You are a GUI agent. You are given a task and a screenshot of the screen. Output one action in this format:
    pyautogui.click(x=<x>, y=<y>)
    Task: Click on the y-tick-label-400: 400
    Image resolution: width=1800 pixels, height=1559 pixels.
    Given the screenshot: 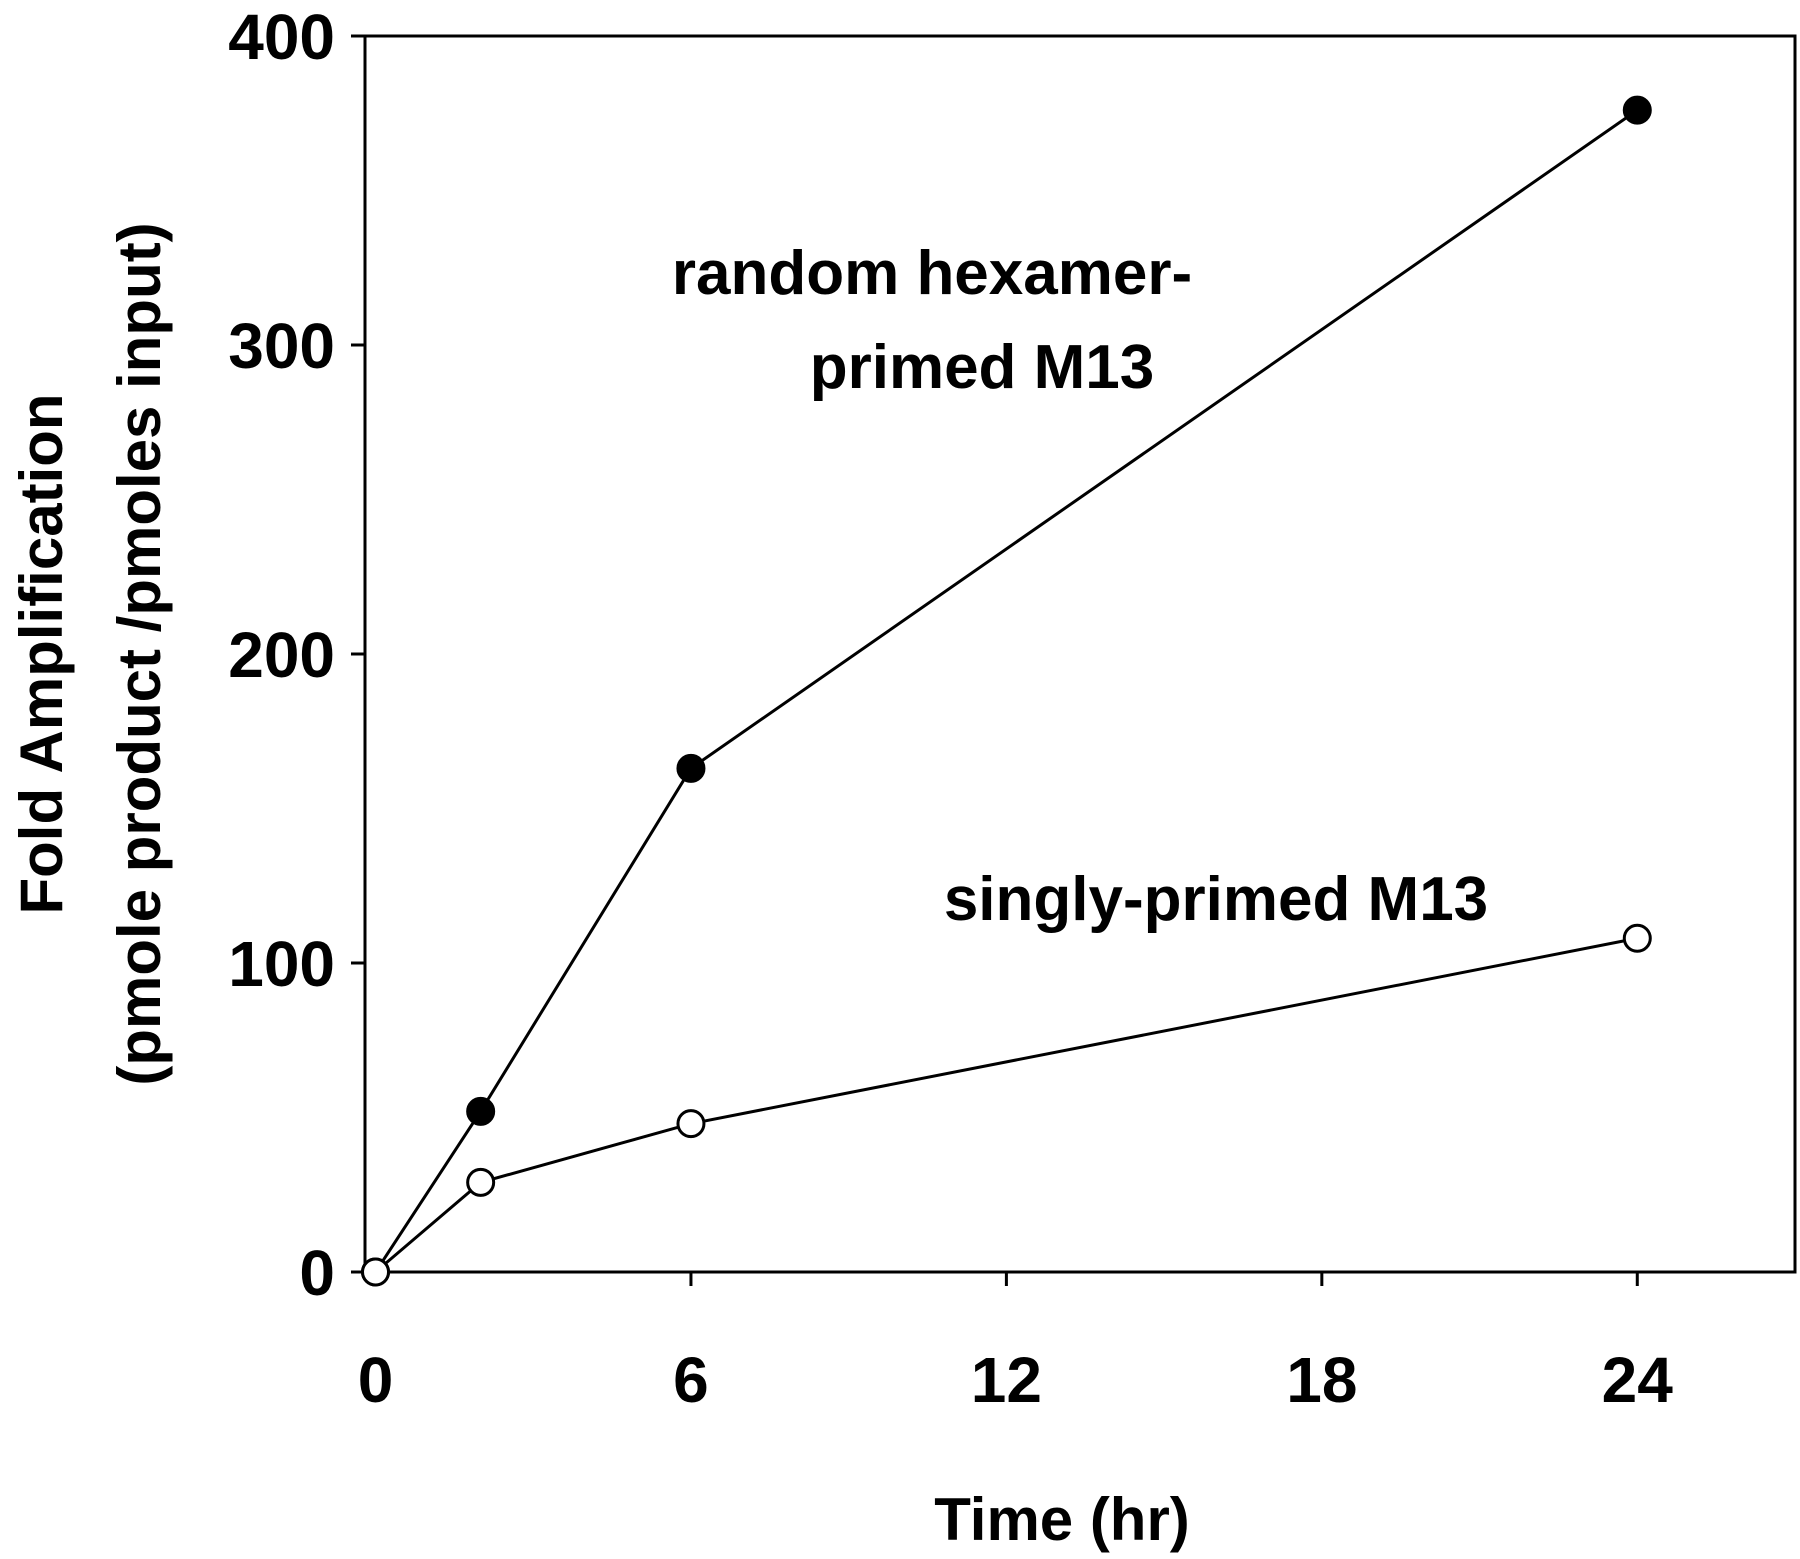 What is the action you would take?
    pyautogui.click(x=281, y=37)
    